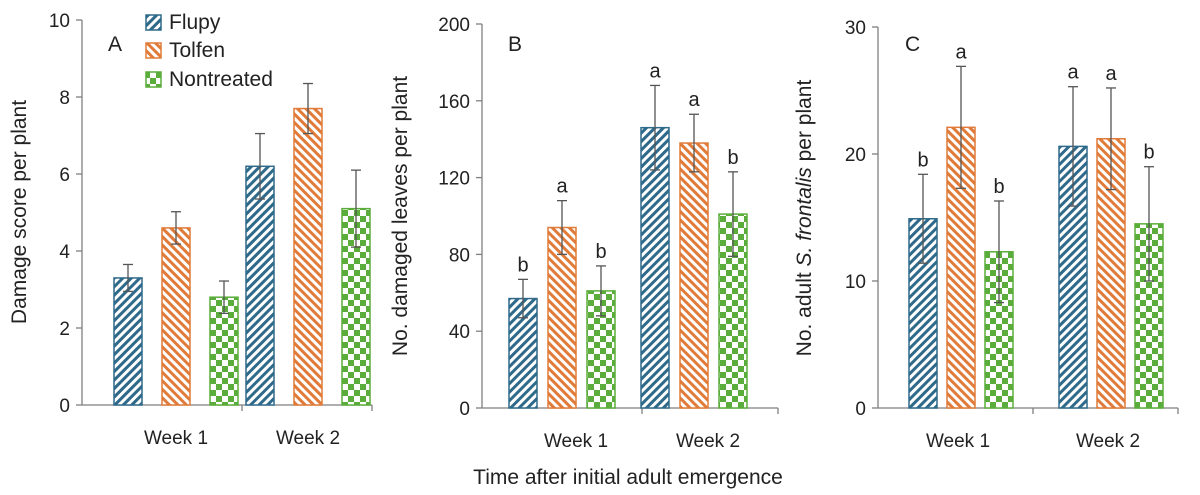 This screenshot has height=495, width=1200. What do you see at coordinates (64, 329) in the screenshot?
I see `y-tick-label: 2` at bounding box center [64, 329].